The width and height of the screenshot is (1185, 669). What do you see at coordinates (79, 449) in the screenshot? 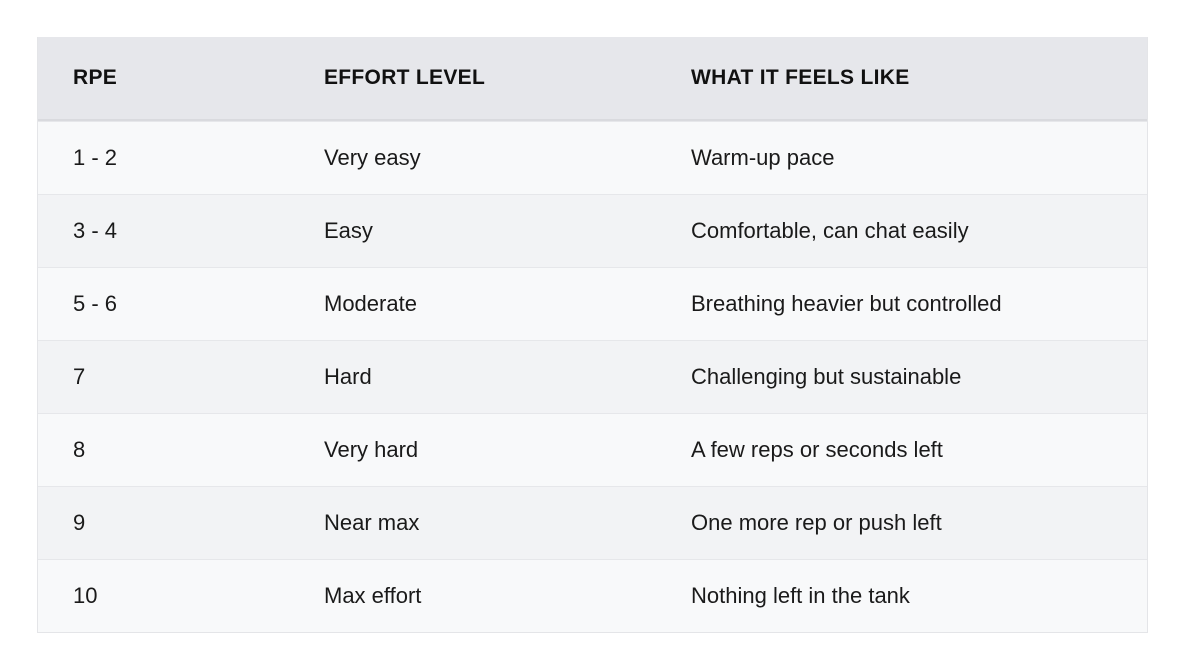
I see `cell-rpe: 8` at bounding box center [79, 449].